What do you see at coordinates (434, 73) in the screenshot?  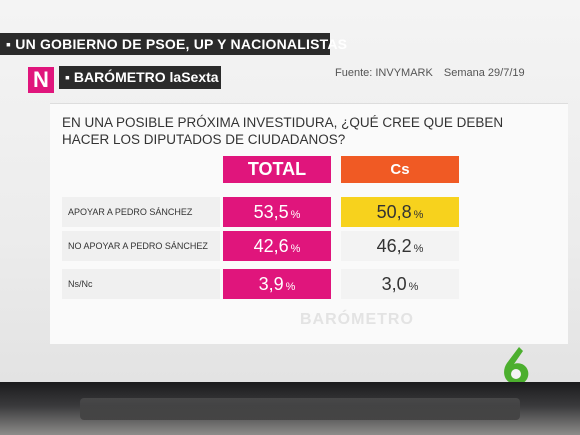 I see `source-line: Fuente: INVYMARK Semana 29/7/19` at bounding box center [434, 73].